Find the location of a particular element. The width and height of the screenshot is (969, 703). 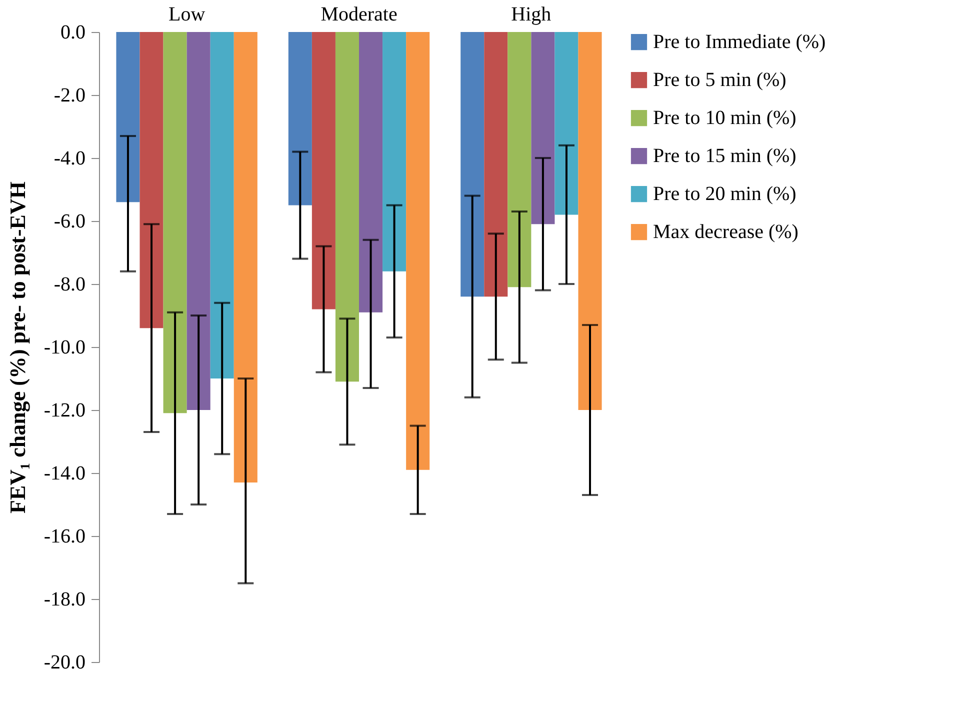

legend-label: Pre to 20 min (%) is located at coordinates (724, 194).